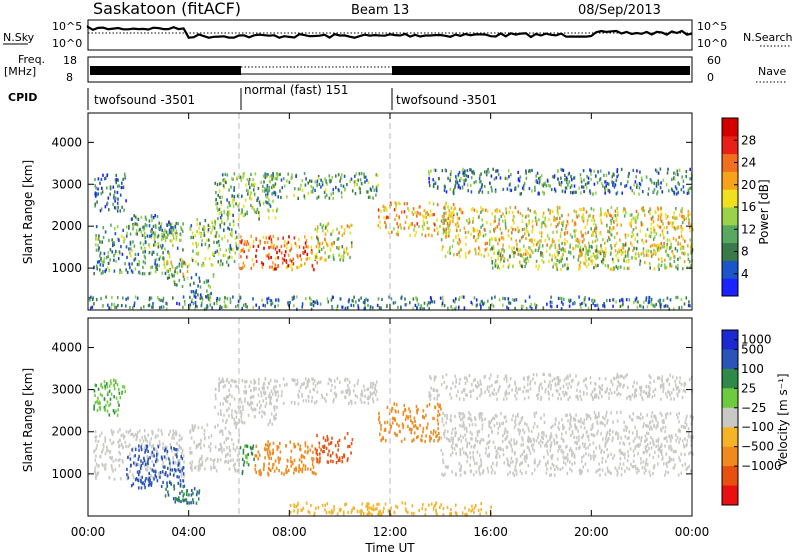 The image size is (800, 554). Describe the element at coordinates (730, 216) in the screenshot. I see `power-colorbar-swatch` at that location.